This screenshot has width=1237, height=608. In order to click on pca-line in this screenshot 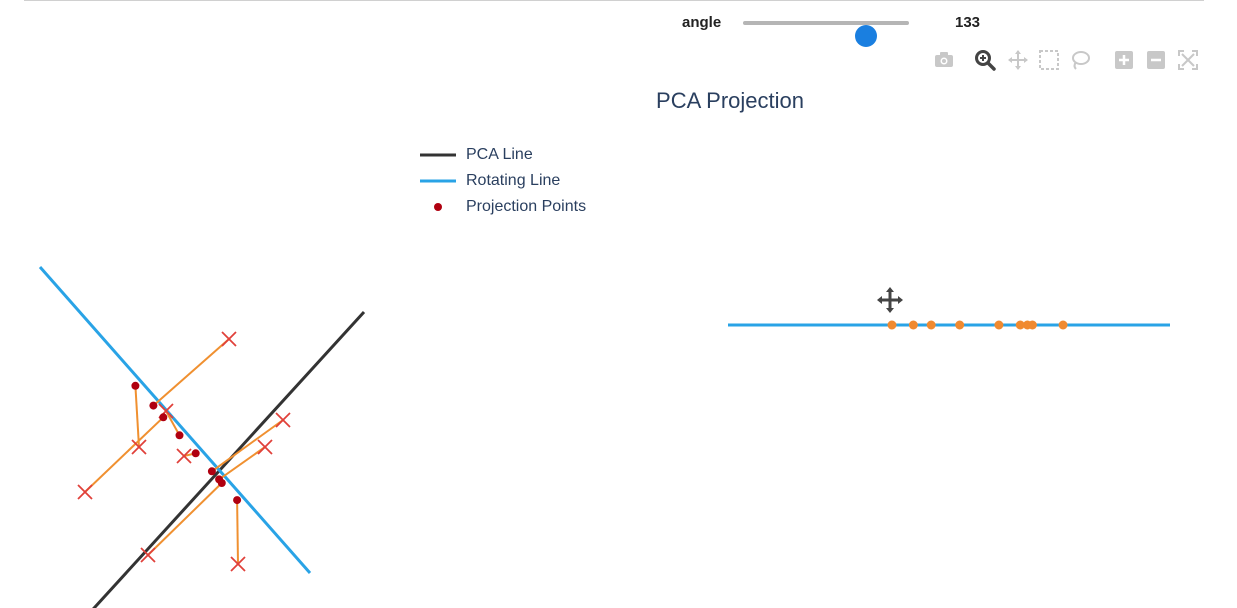, I will do `click(224, 460)`.